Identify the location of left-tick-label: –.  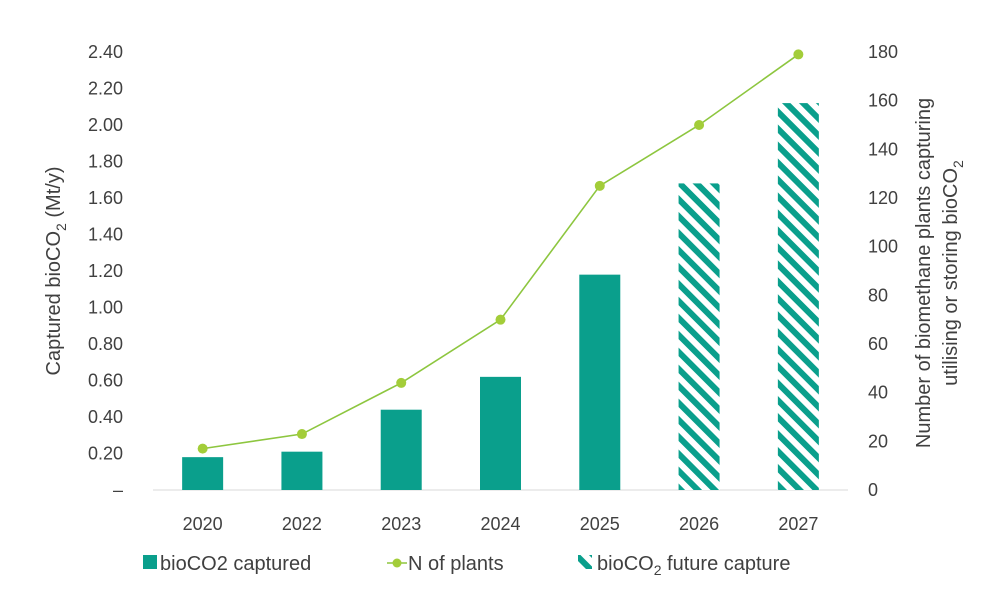
(118, 490).